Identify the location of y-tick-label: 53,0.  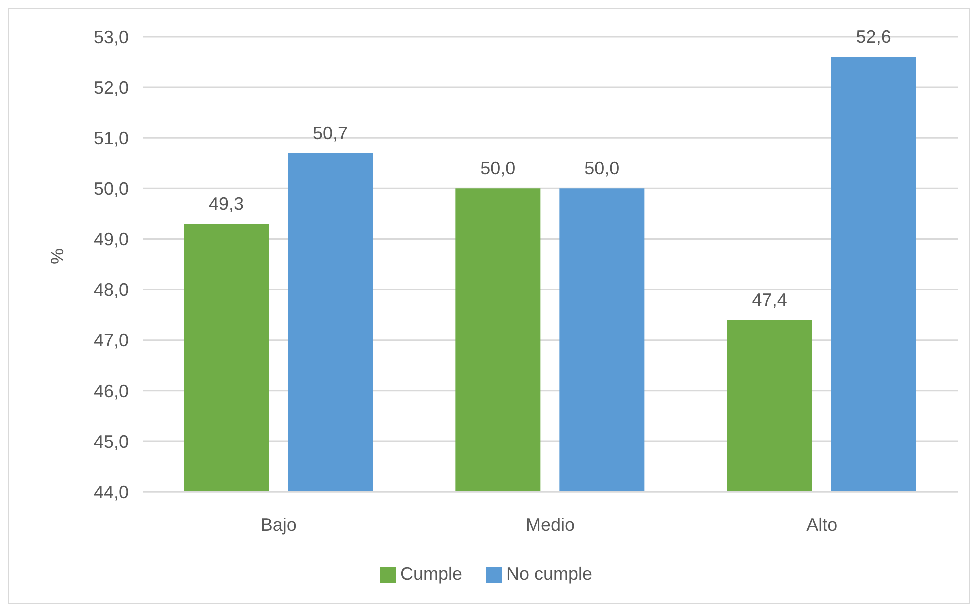
(111, 37).